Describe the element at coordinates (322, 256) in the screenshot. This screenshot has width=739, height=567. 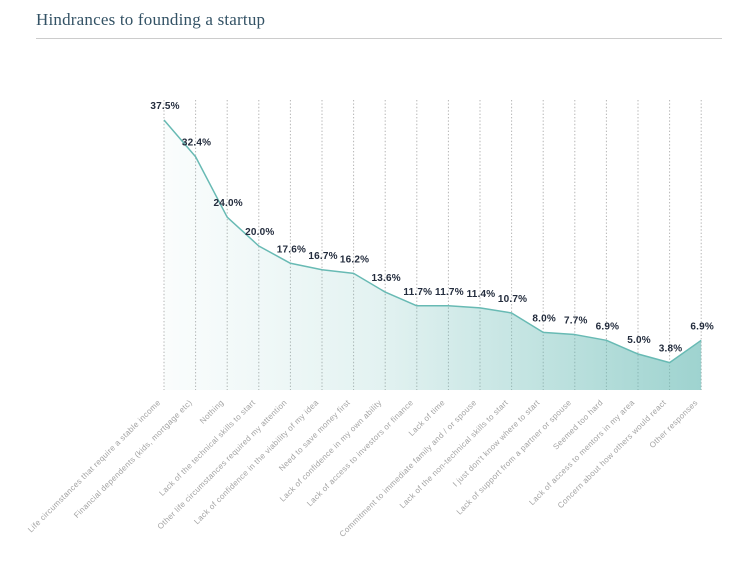
I see `value-label: 16.7%` at that location.